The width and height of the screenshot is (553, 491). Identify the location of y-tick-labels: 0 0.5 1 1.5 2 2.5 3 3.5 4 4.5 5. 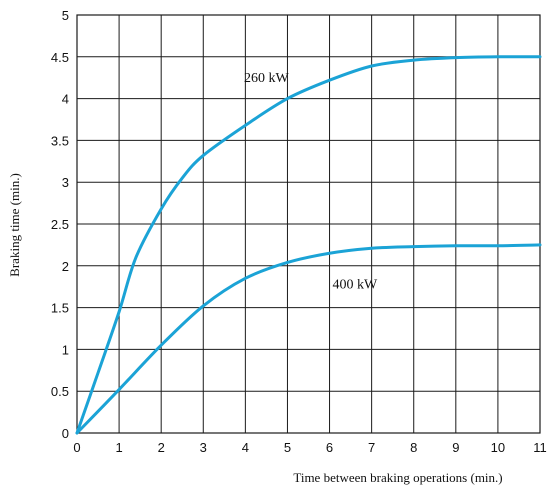
(60, 224).